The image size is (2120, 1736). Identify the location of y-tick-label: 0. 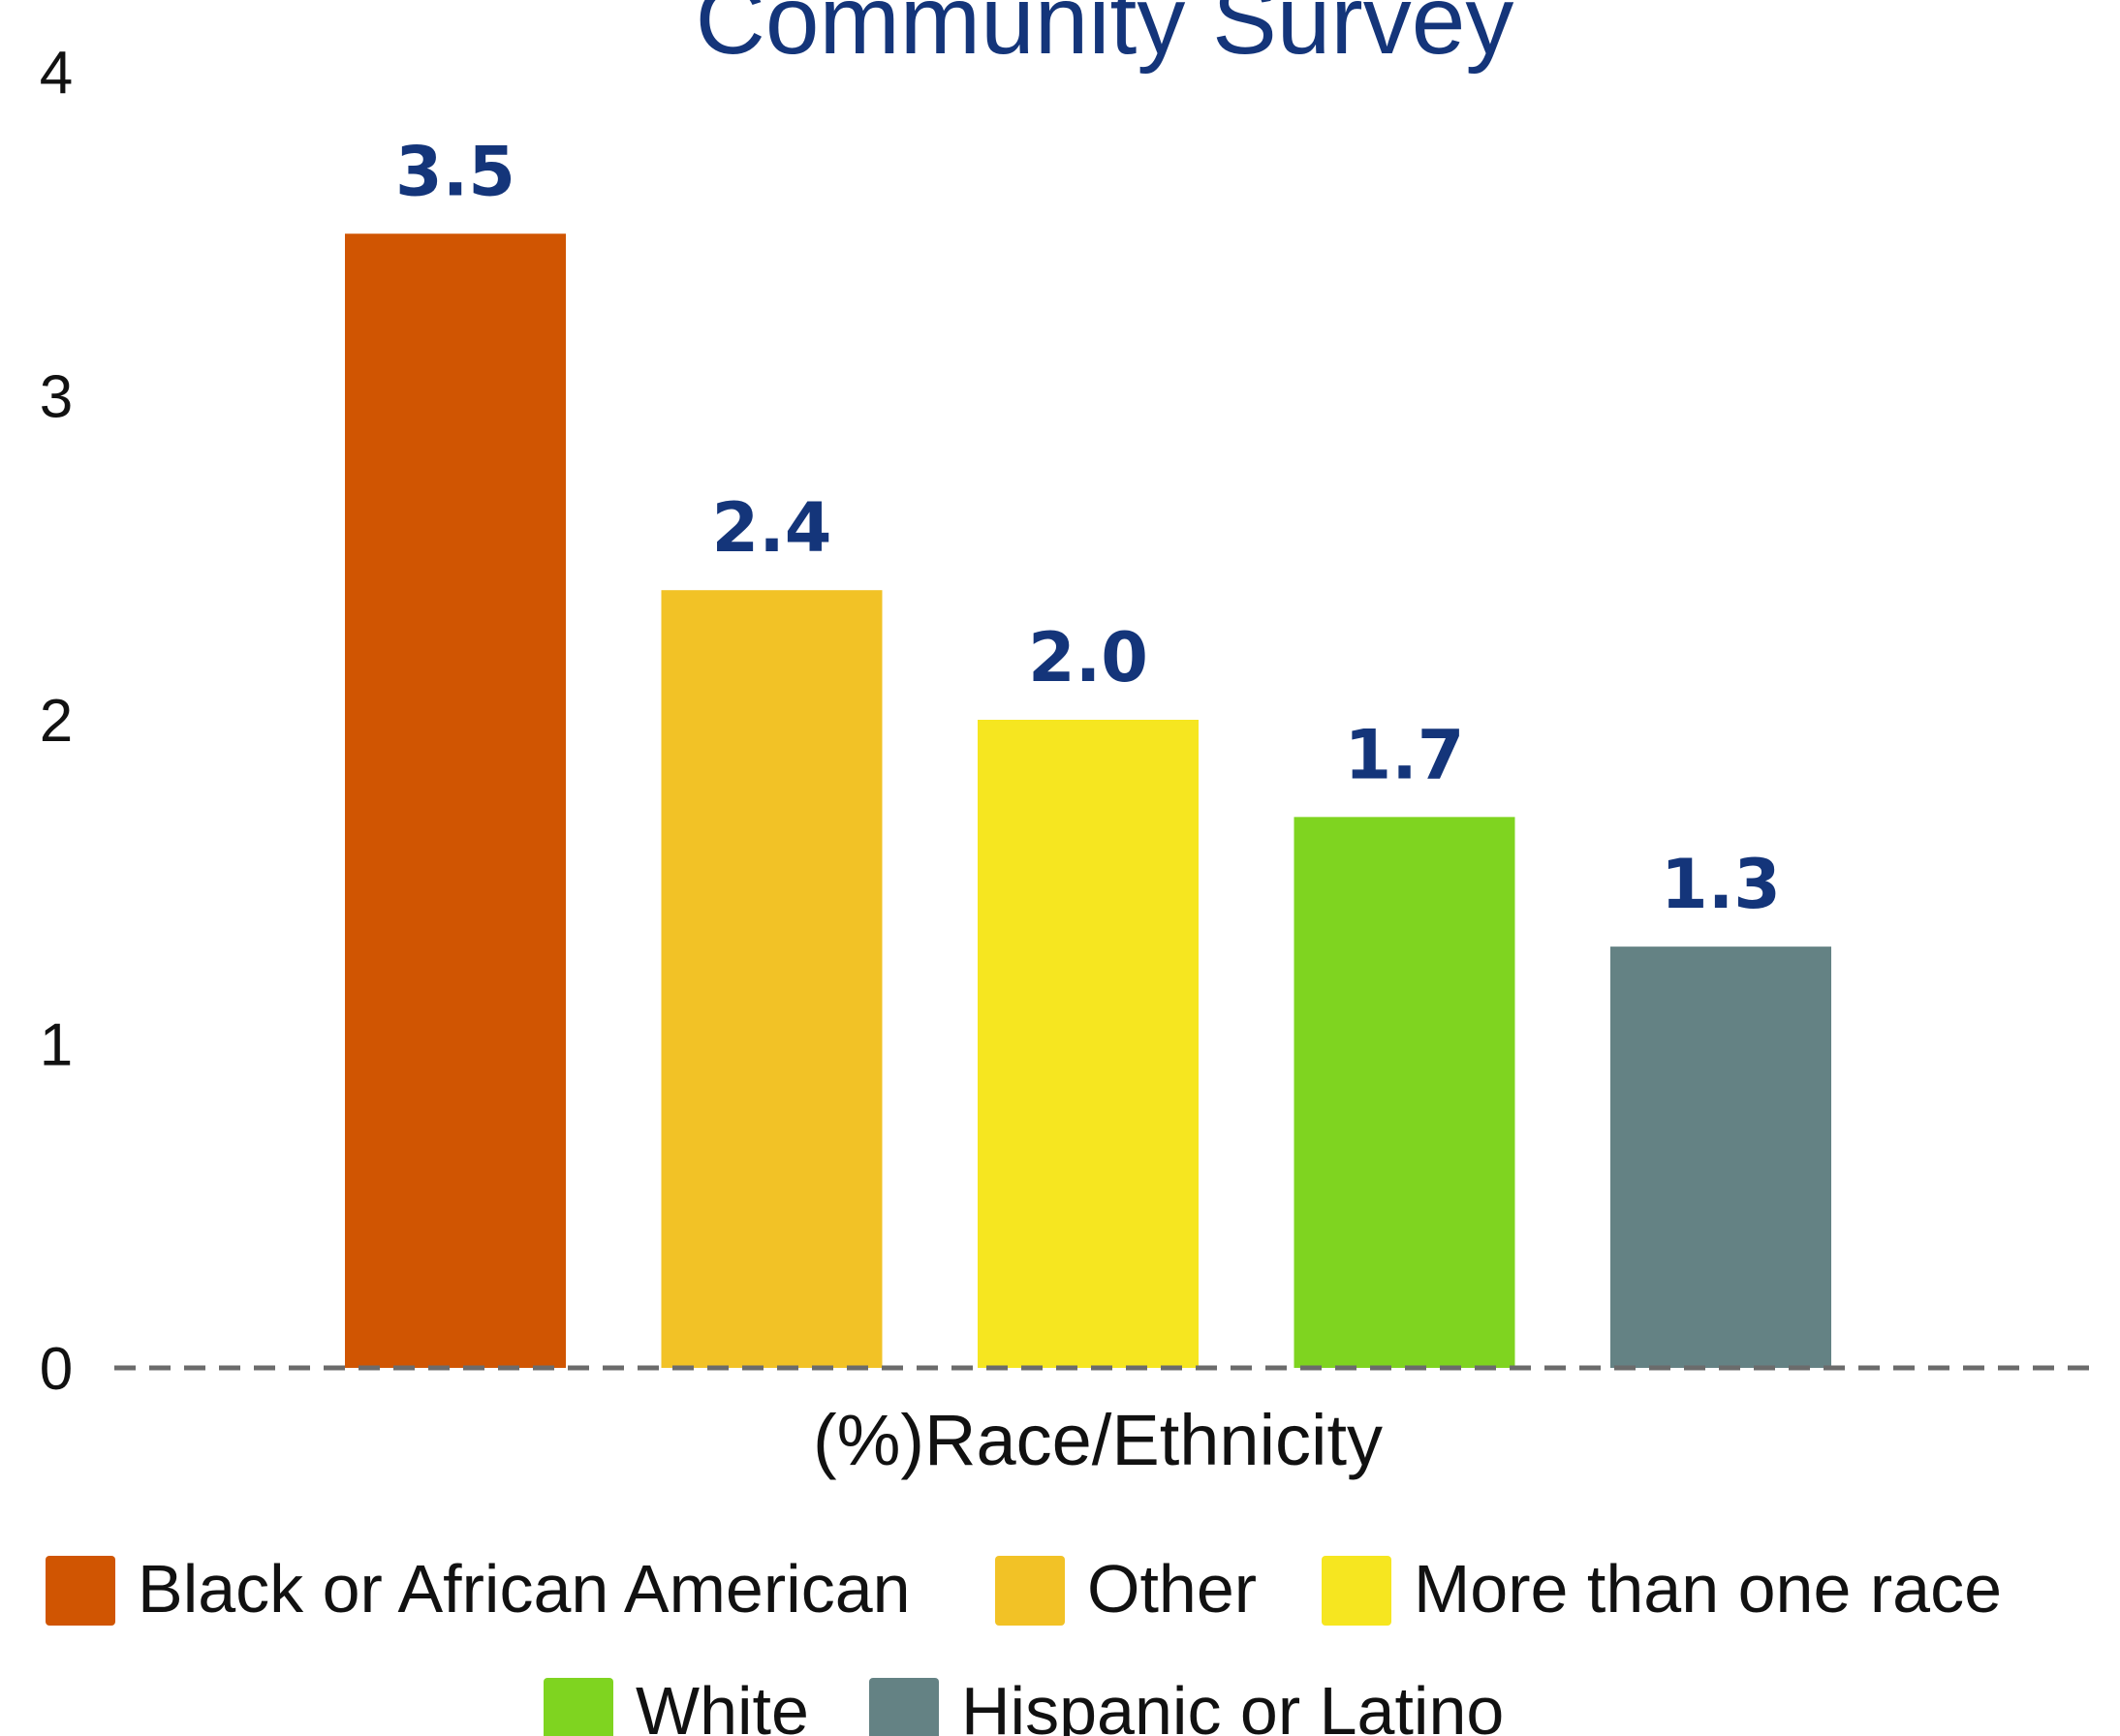
(57, 1369).